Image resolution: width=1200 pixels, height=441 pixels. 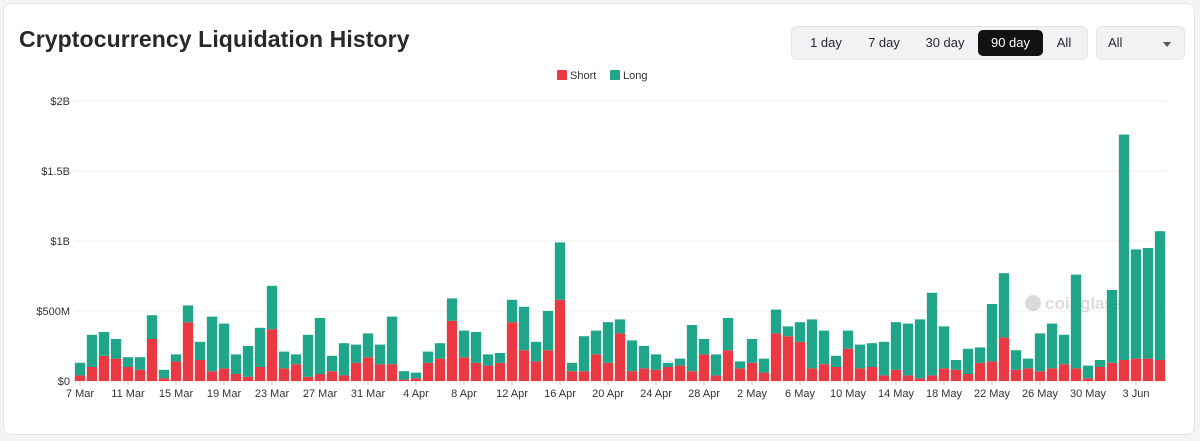 What do you see at coordinates (884, 42) in the screenshot?
I see `range-7-day-button: 7 day` at bounding box center [884, 42].